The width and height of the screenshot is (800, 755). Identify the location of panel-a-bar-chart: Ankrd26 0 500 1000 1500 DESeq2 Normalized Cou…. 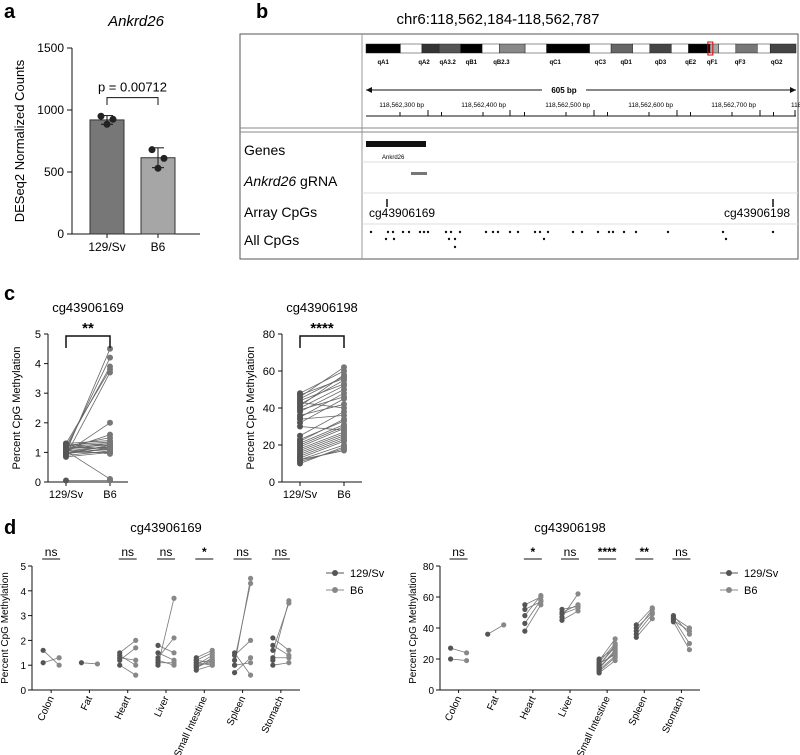
(106, 133).